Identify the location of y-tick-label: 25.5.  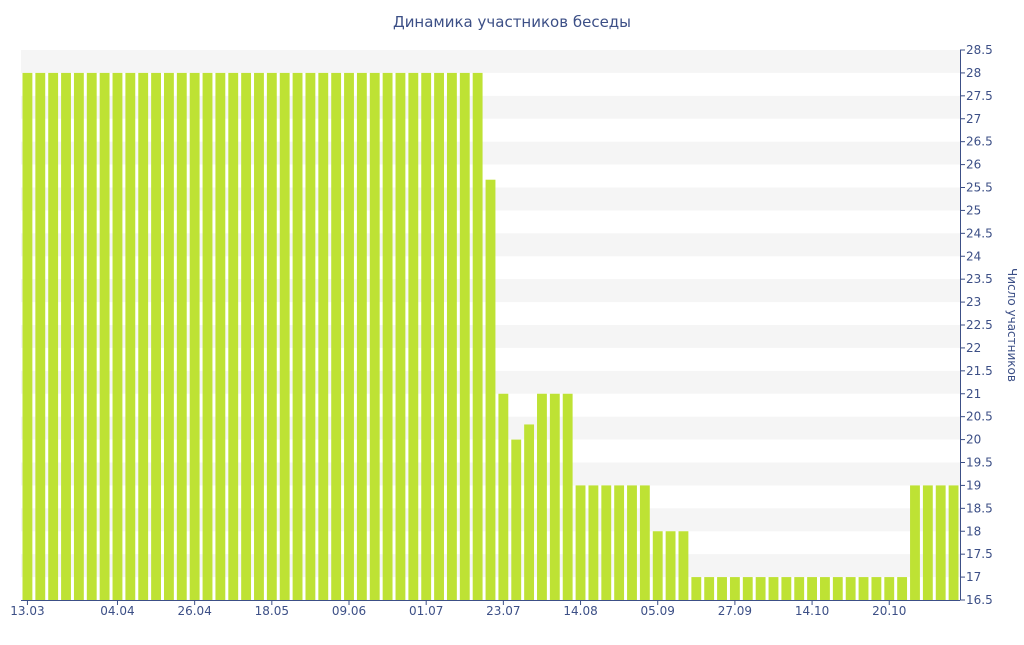
(979, 188).